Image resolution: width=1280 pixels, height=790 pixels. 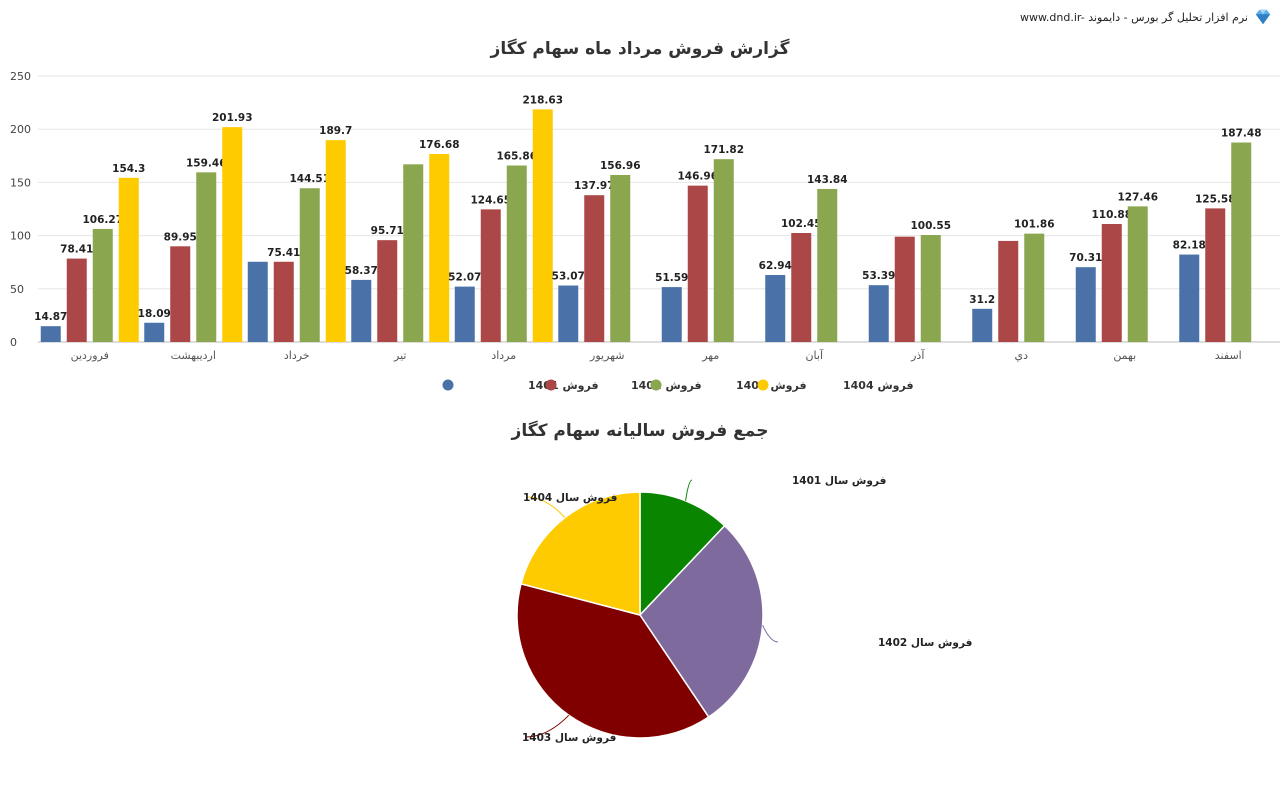 What do you see at coordinates (180, 237) in the screenshot?
I see `data-label: 89.95` at bounding box center [180, 237].